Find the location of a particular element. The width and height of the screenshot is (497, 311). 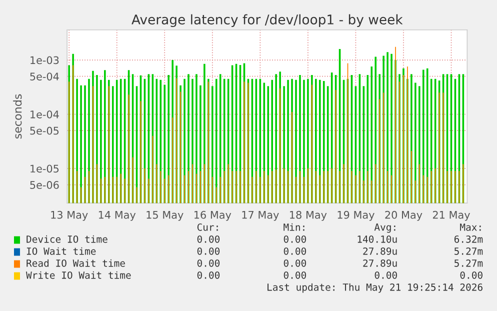

text: Cur: is located at coordinates (207, 227).